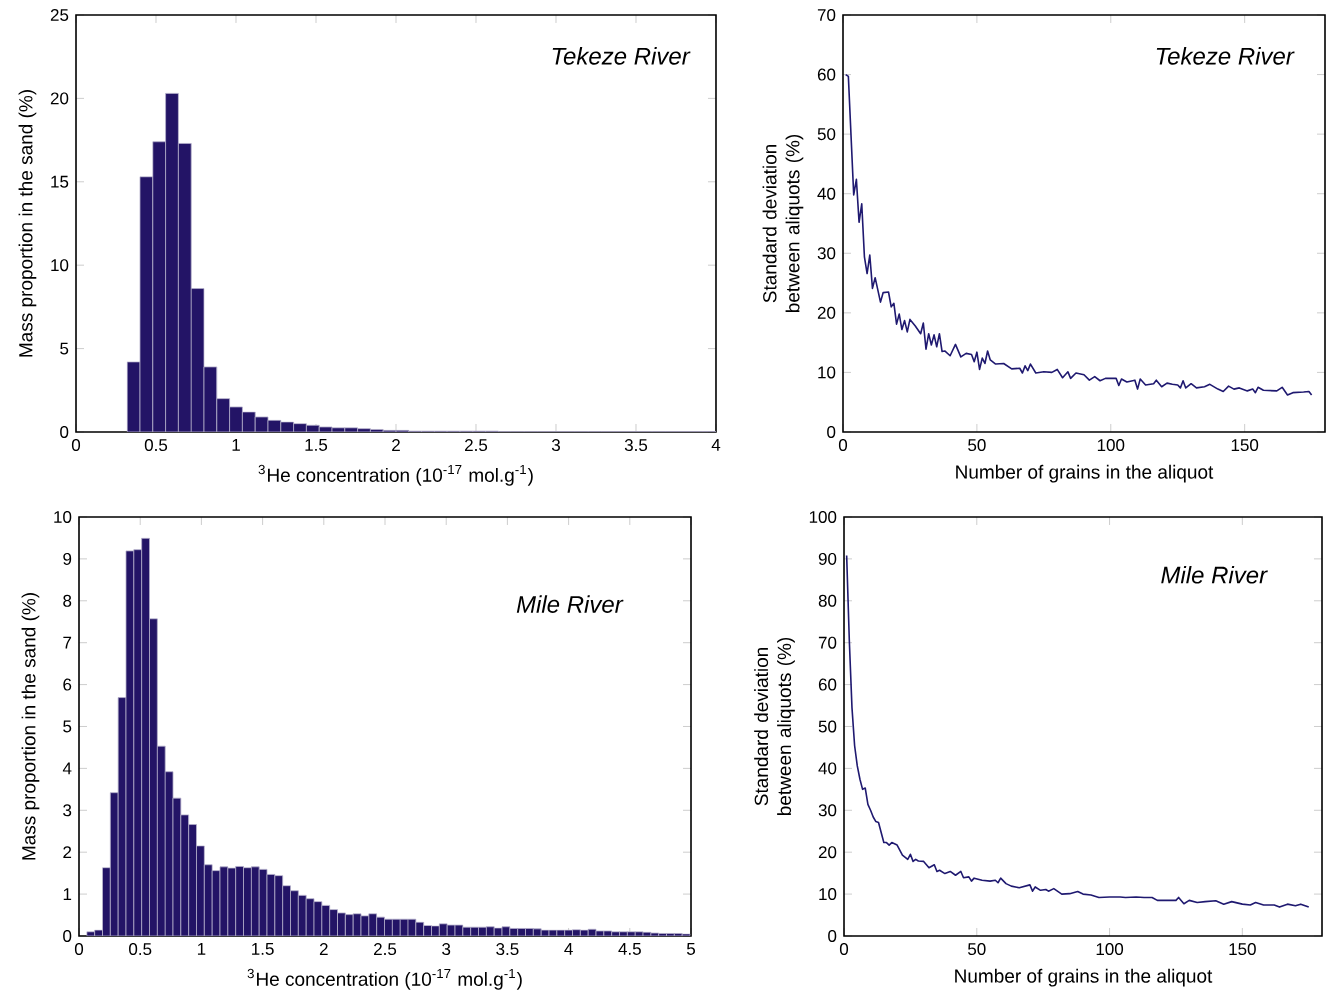  I want to click on y-tick-label: 100, so click(823, 516).